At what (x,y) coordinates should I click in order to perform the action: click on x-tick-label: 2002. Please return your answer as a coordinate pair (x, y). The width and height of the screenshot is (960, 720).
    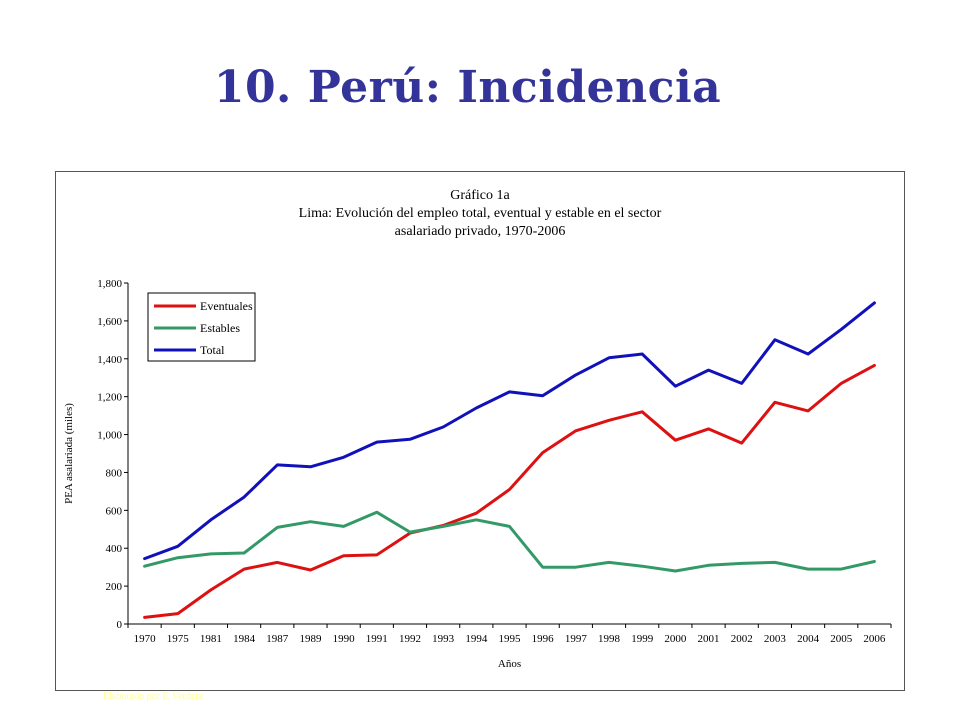
    Looking at the image, I should click on (742, 639).